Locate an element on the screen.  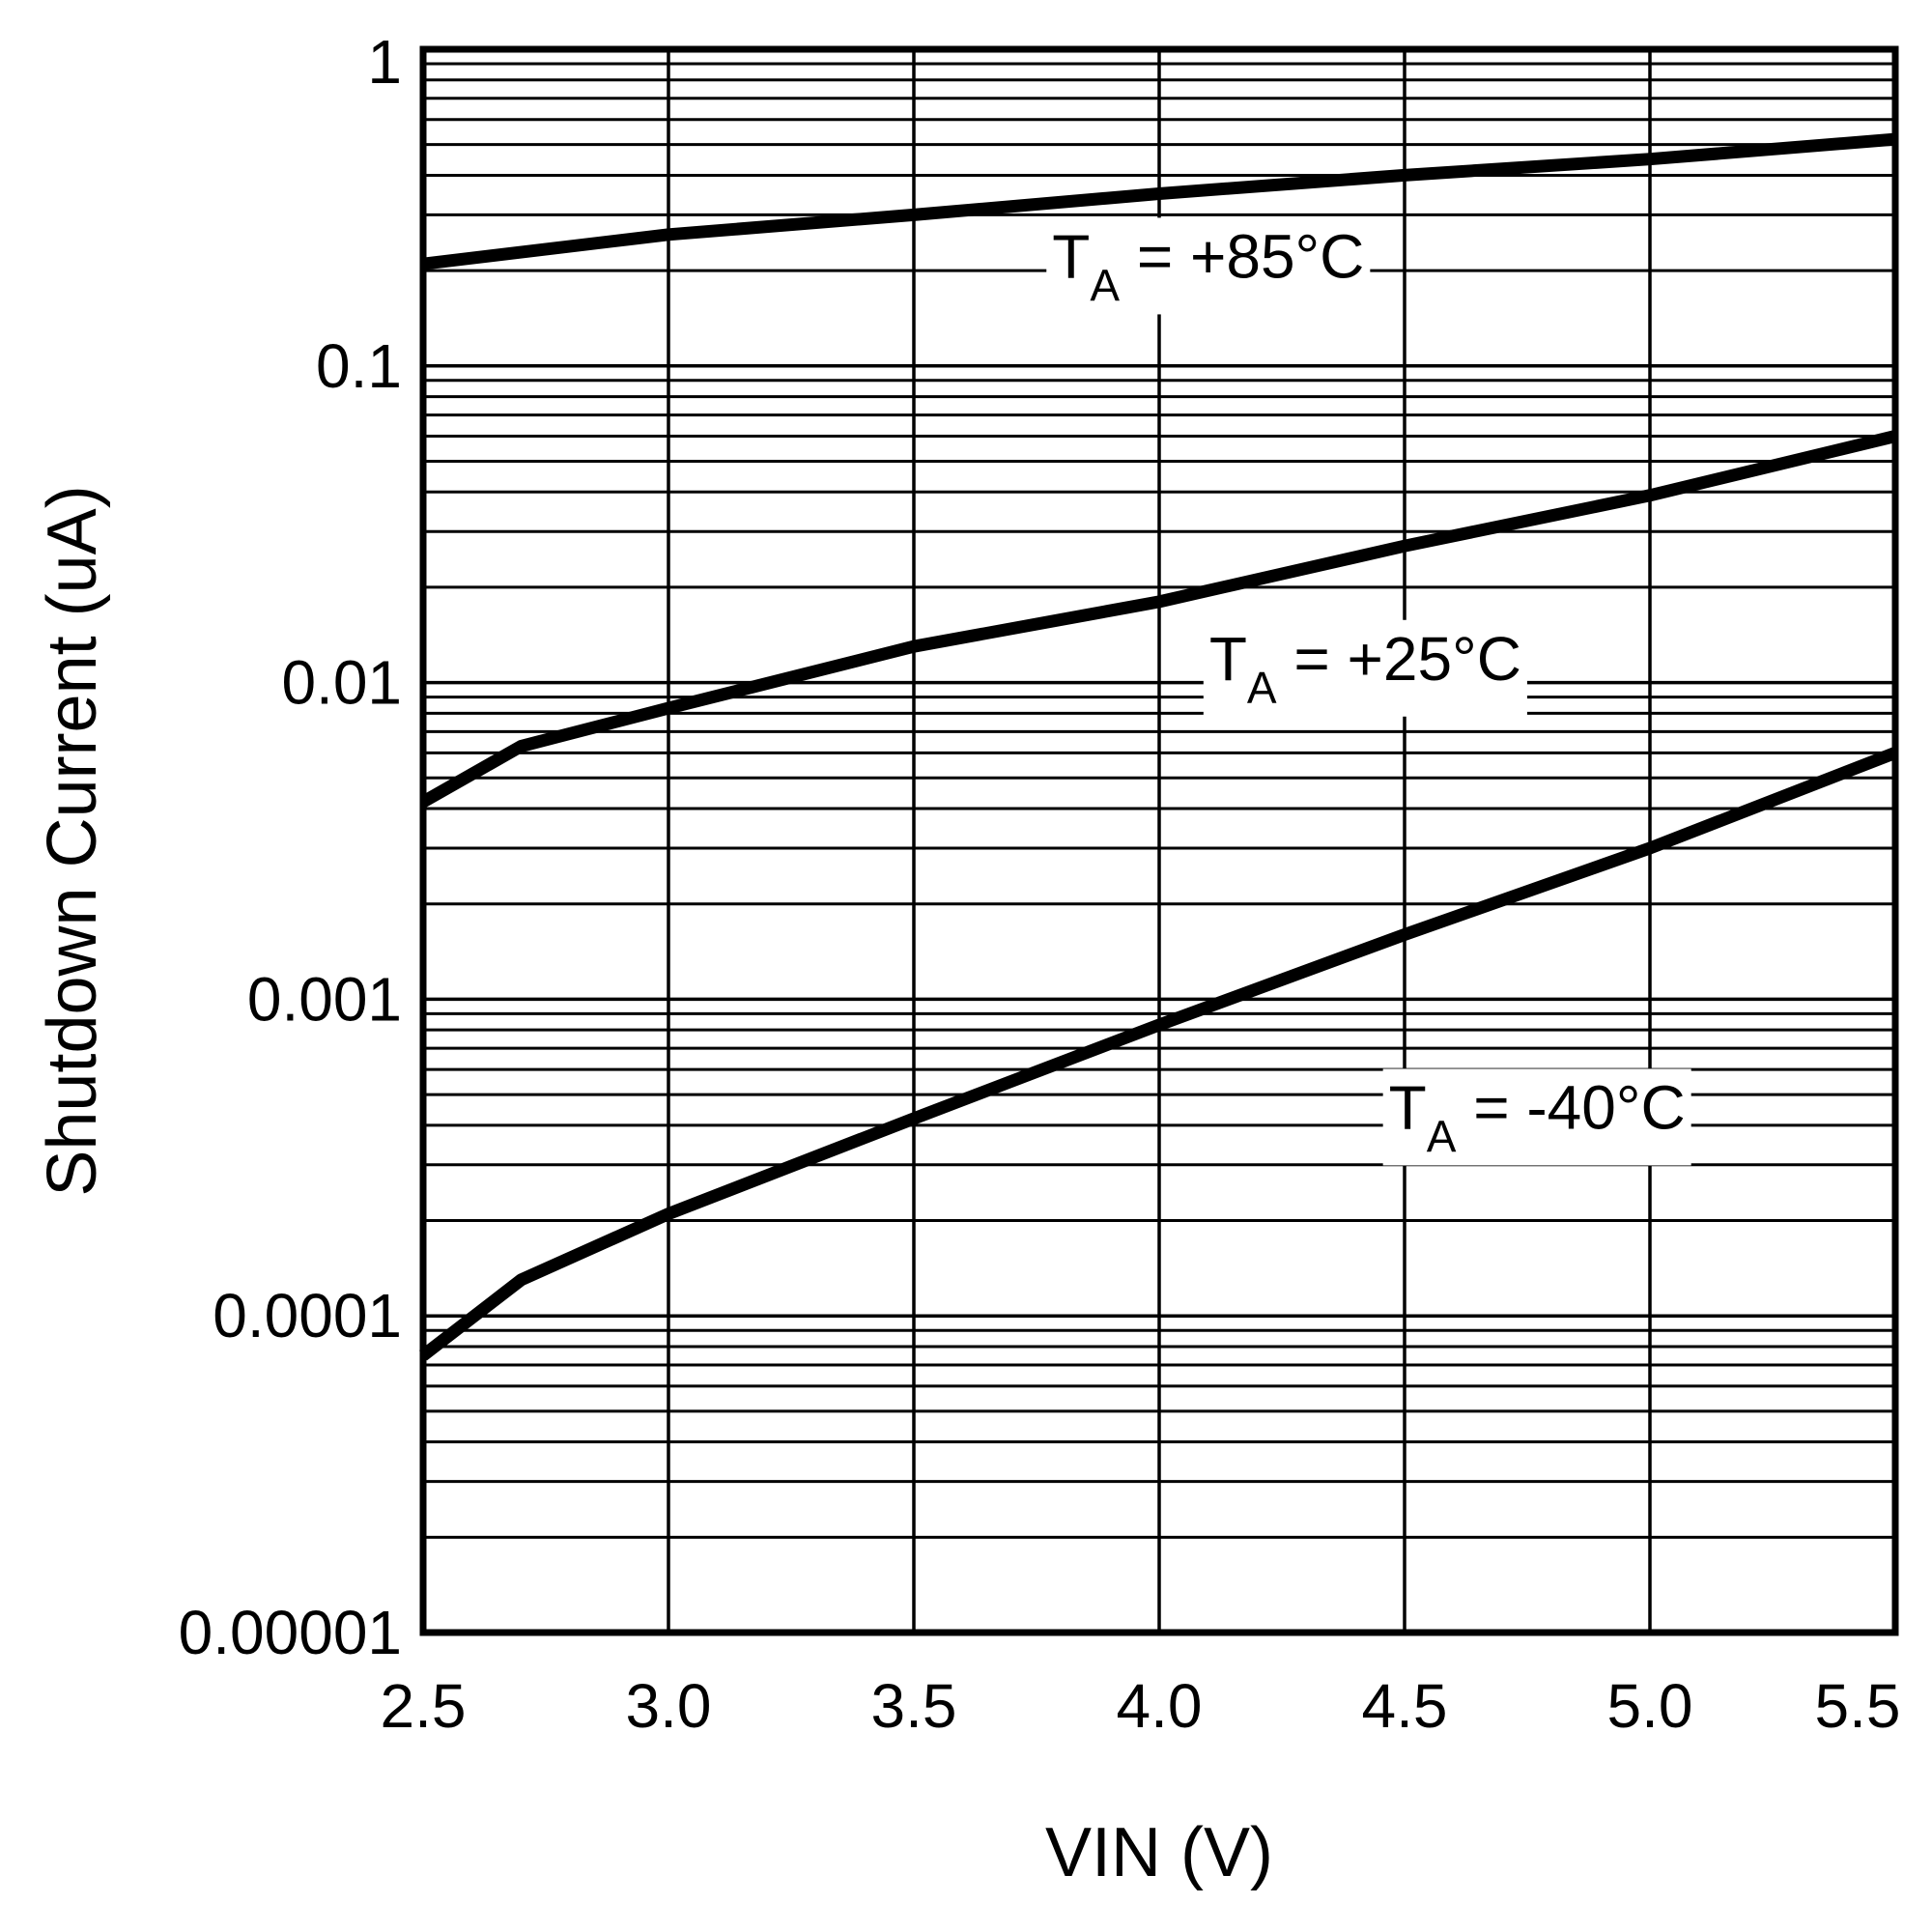
series-label-text: TA = +25°C is located at coordinates (1365, 668).